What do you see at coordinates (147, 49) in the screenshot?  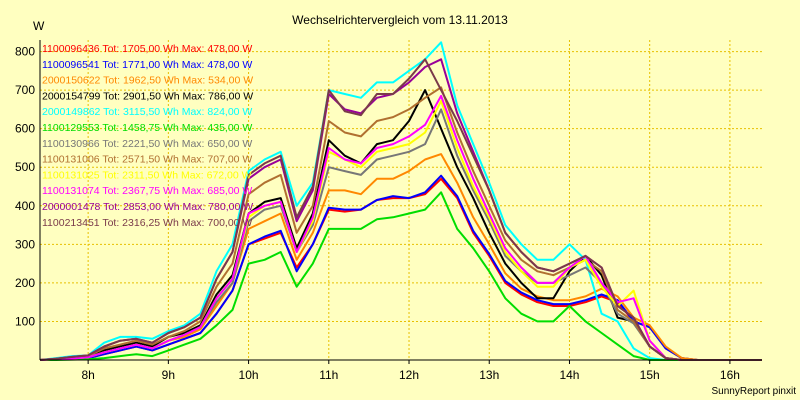 I see `legend-entry-0: 1100096436 Tot: 1705,00 Wh Max: 478,00 W` at bounding box center [147, 49].